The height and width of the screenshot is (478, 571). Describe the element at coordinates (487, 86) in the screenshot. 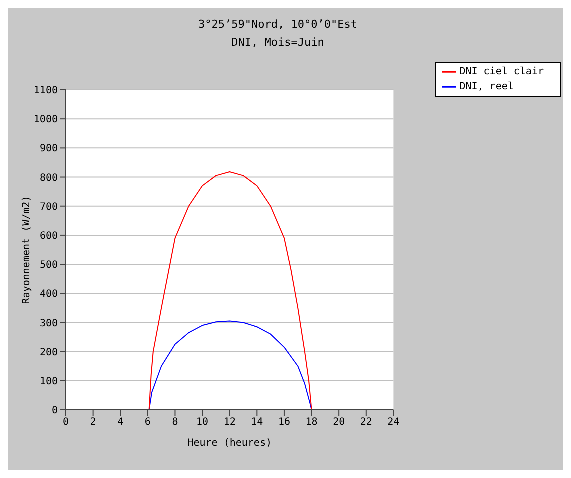

I see `legend-label: DNI, reel` at that location.